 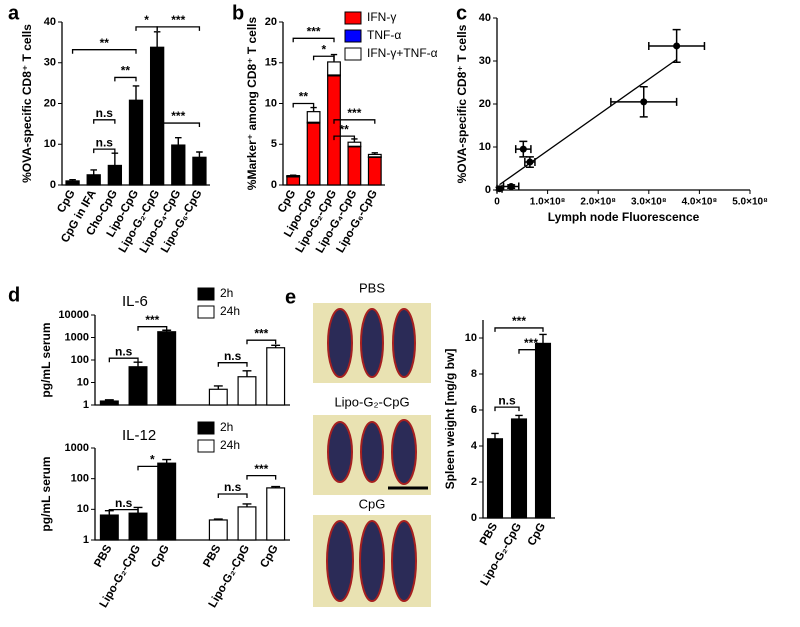 I want to click on y-tick-label: 1, so click(x=86, y=405).